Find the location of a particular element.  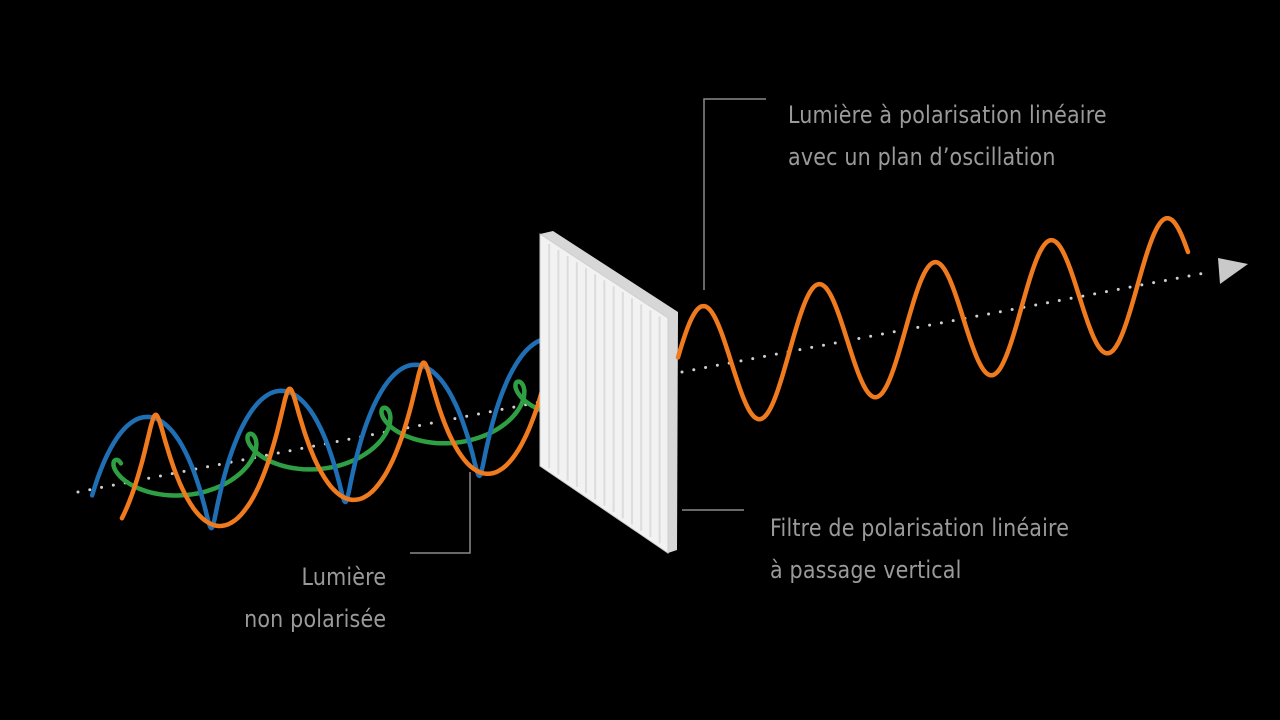

label-polarized-light-line1: Lumière à polarisation linéaire is located at coordinates (947, 115).